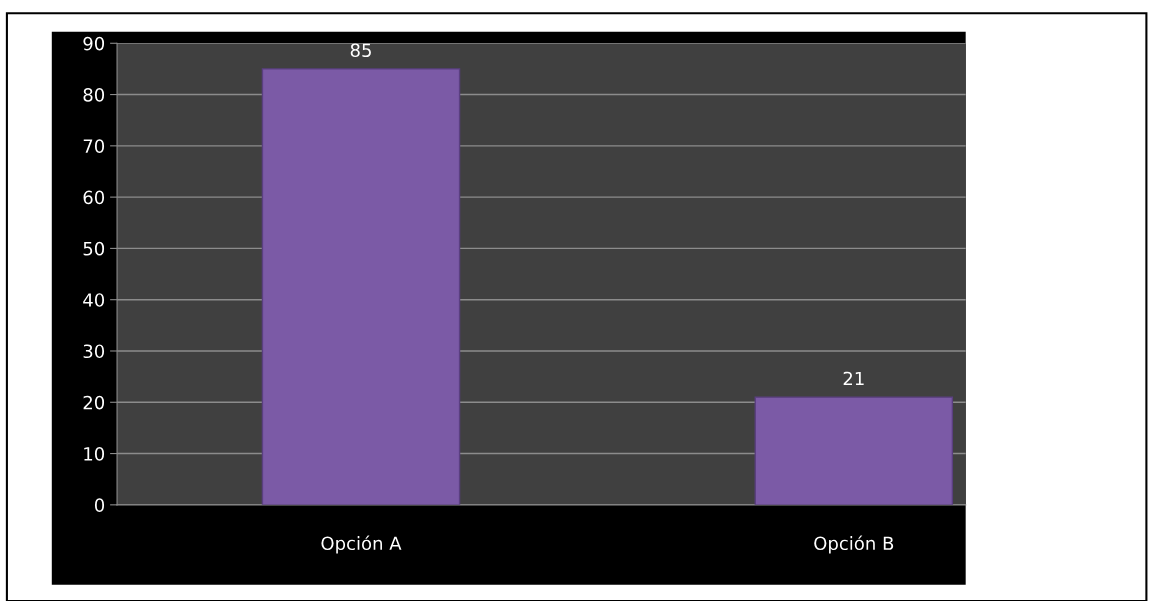 The height and width of the screenshot is (601, 1151). What do you see at coordinates (94, 248) in the screenshot?
I see `y-tick-label: 50` at bounding box center [94, 248].